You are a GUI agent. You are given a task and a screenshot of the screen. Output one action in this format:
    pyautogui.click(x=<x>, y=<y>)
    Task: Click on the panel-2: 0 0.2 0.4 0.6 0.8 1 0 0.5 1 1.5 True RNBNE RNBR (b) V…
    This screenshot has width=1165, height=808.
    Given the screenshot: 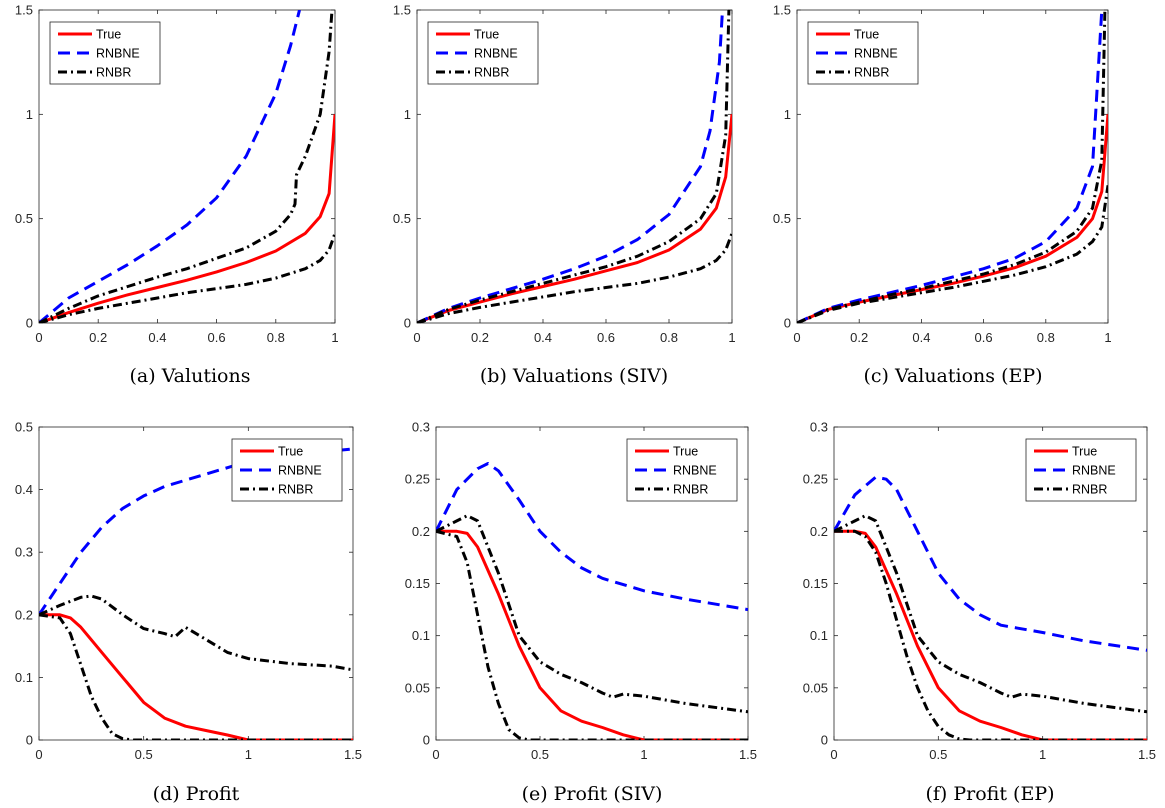 What is the action you would take?
    pyautogui.click(x=564, y=195)
    